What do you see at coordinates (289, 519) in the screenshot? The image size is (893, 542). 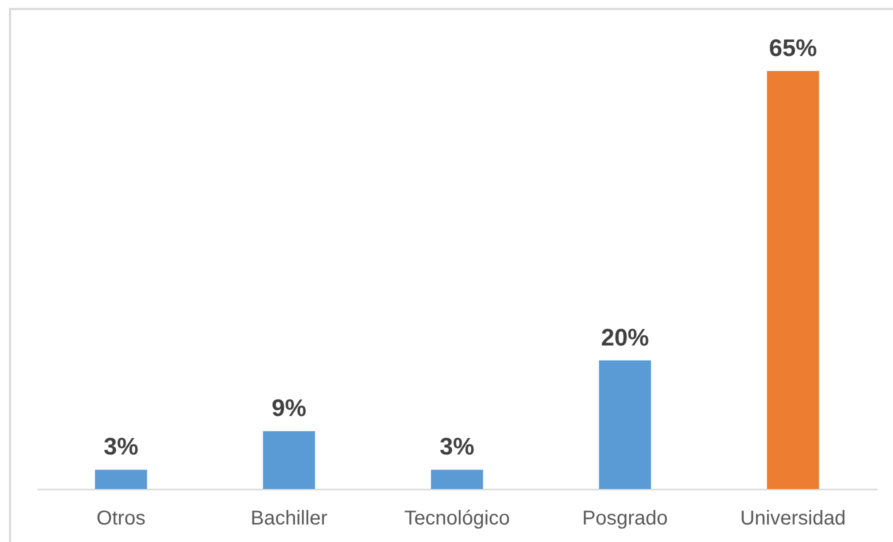 I see `x-tick-label: Bachiller` at bounding box center [289, 519].